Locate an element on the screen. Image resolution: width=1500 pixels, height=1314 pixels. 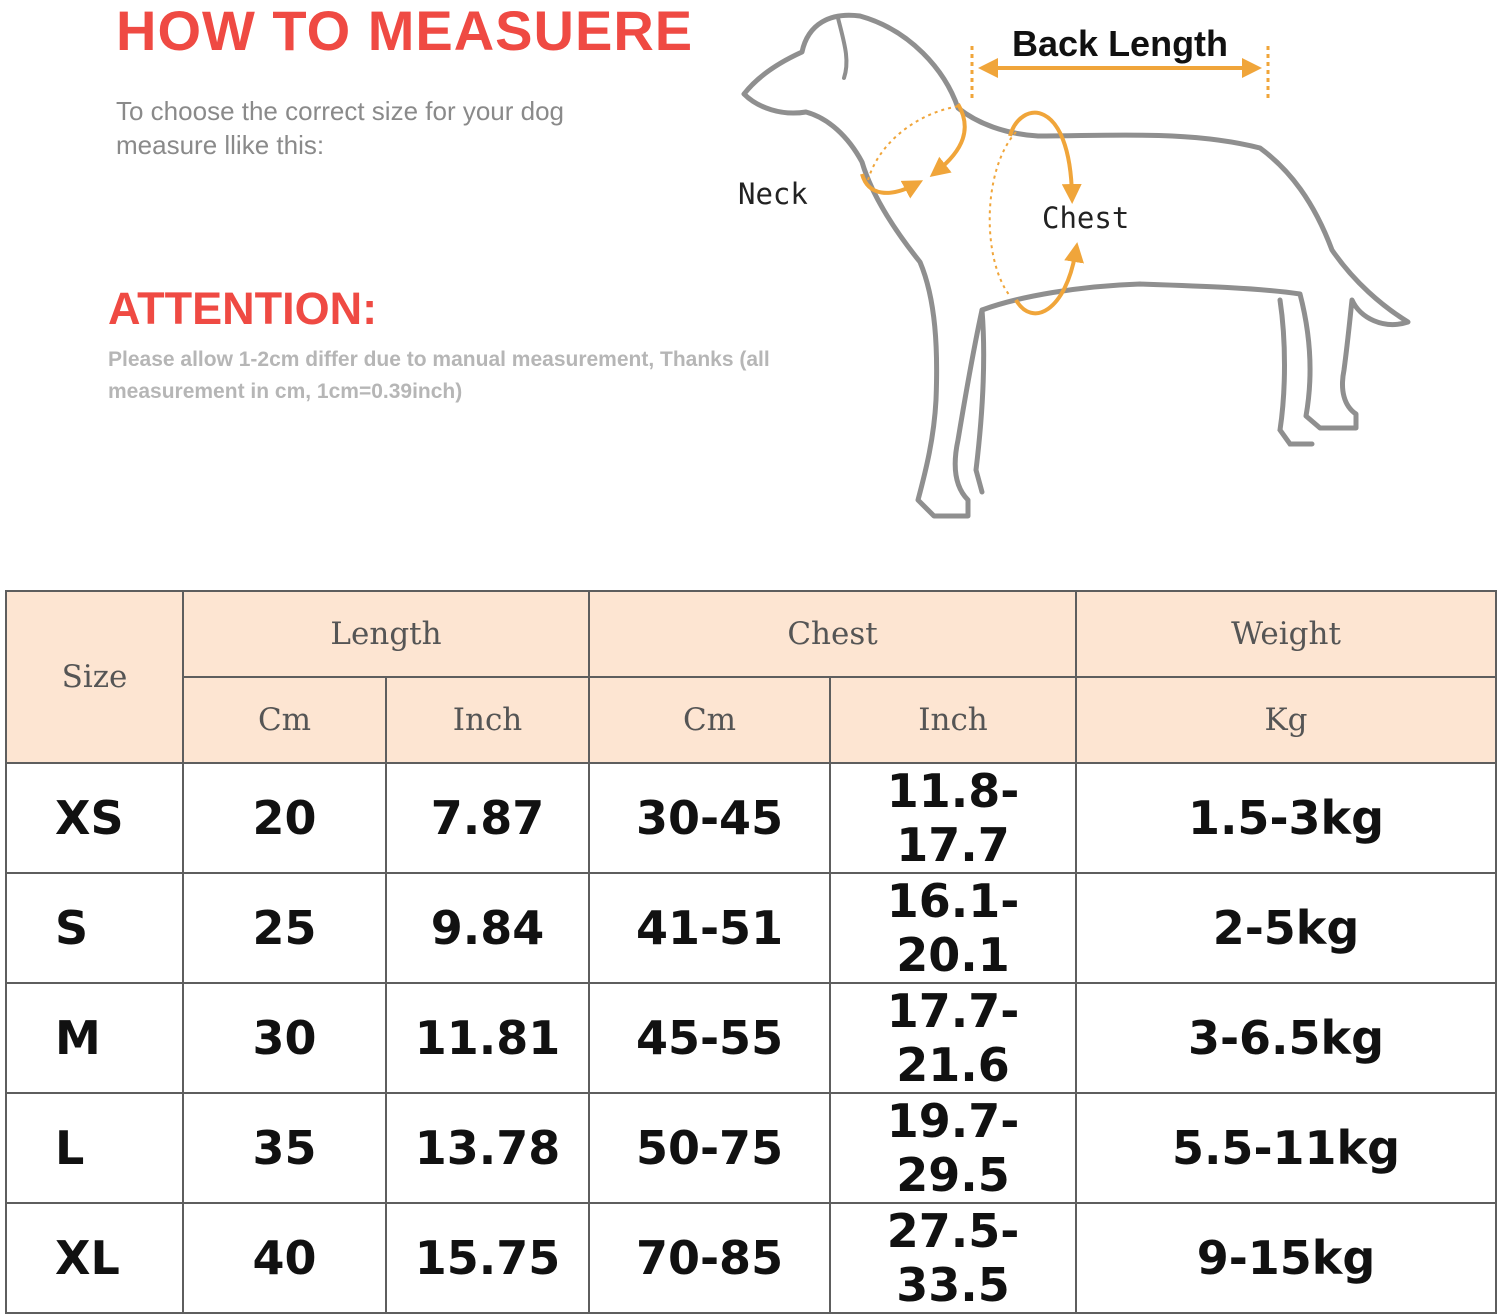
length-cm-header: Cm is located at coordinates (284, 720).